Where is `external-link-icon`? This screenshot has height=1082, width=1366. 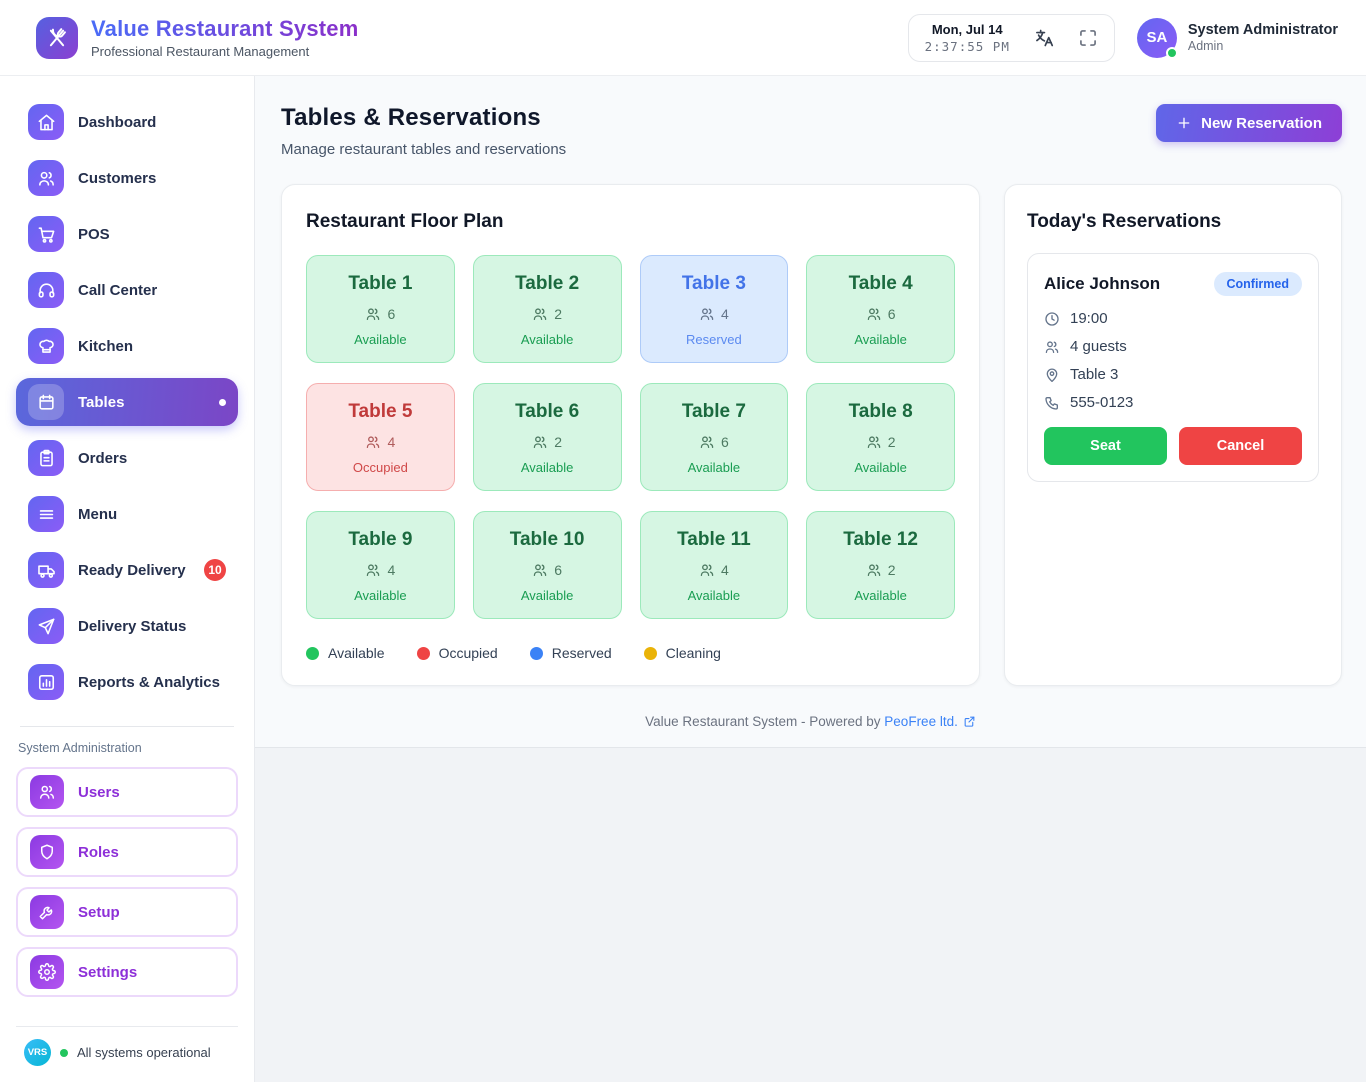
external-link-icon is located at coordinates (969, 721).